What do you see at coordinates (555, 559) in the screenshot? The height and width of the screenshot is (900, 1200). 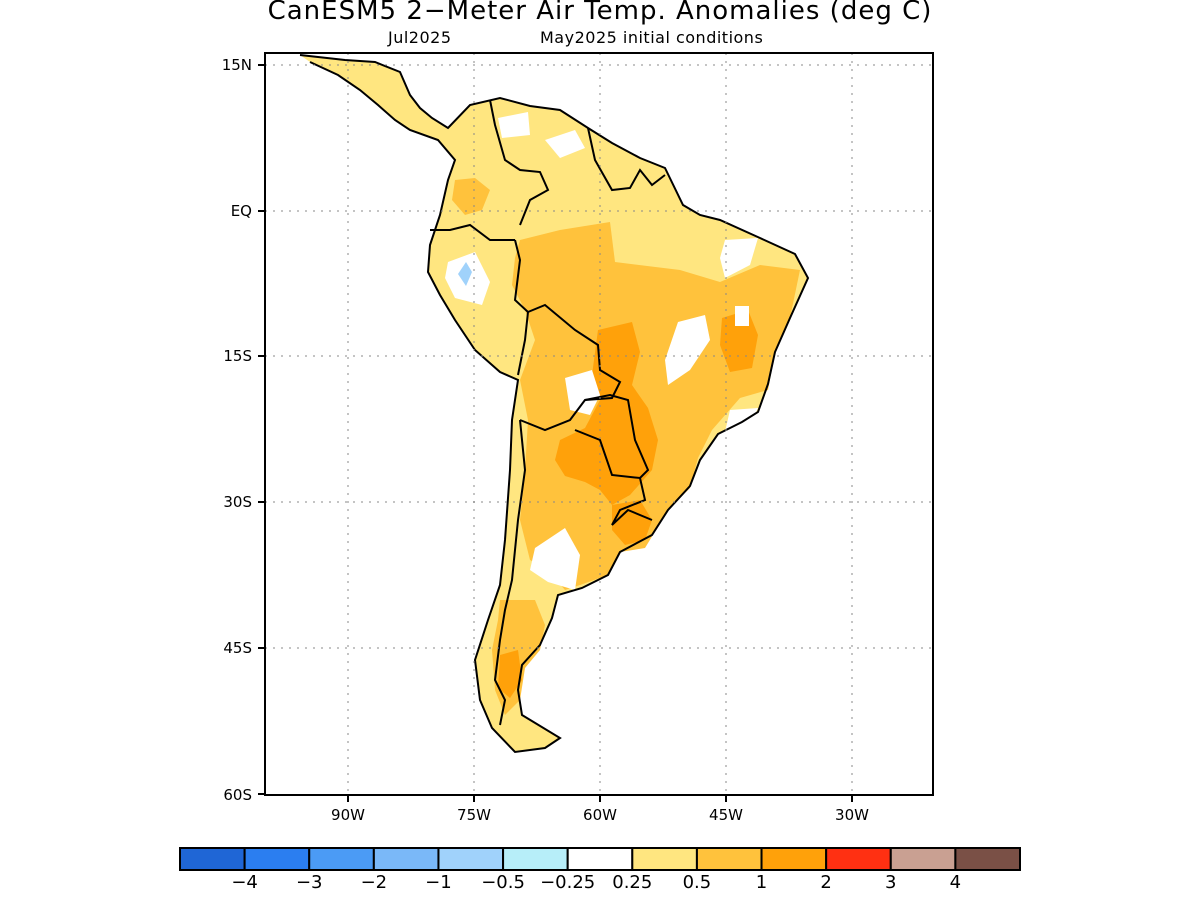 I see `neutral-patch-argentina` at bounding box center [555, 559].